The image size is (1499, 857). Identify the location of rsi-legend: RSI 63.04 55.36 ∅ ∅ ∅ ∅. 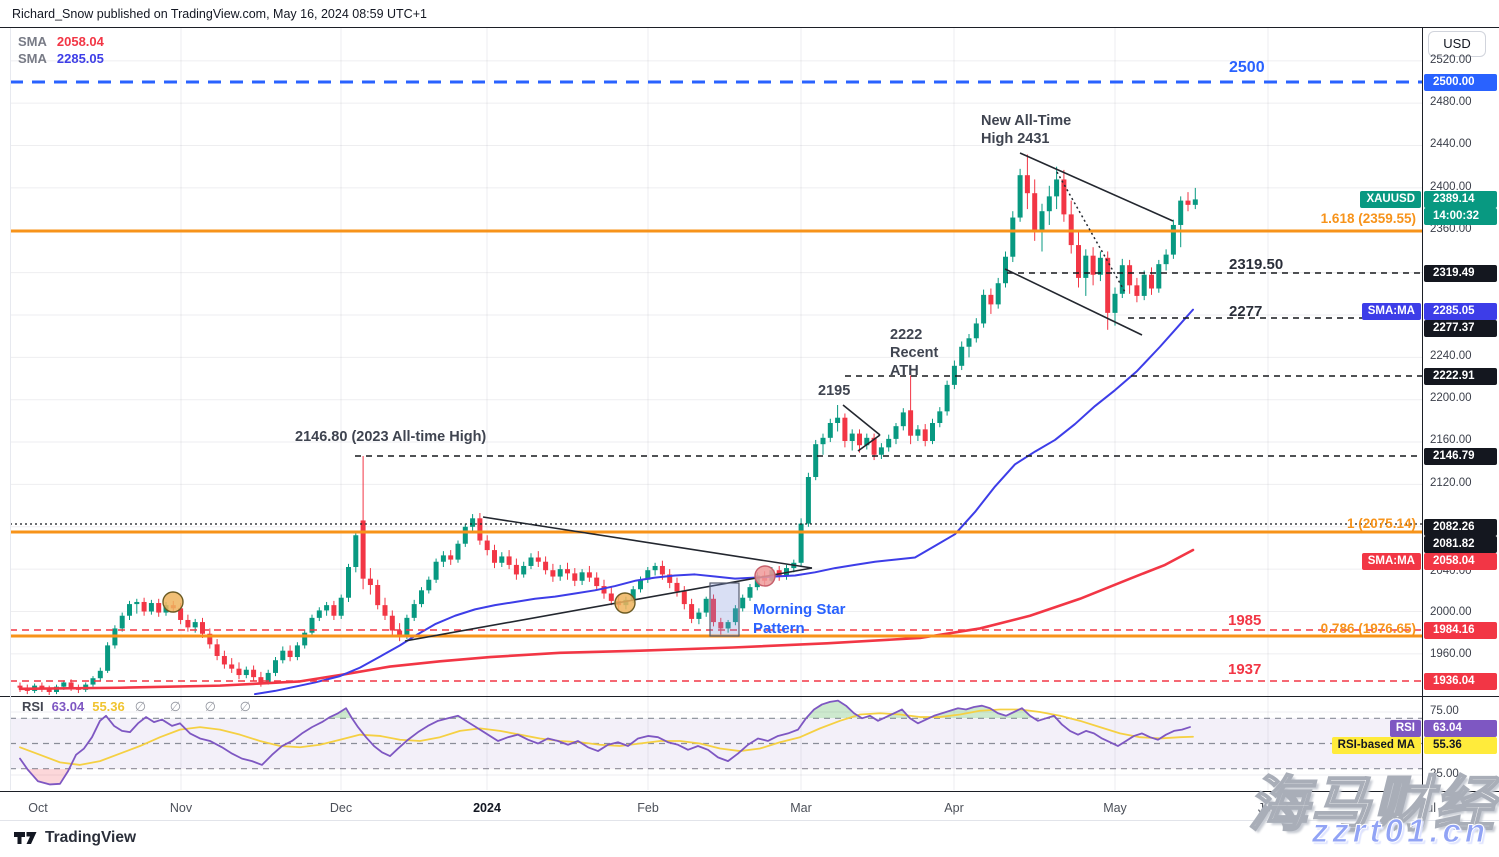
(141, 707).